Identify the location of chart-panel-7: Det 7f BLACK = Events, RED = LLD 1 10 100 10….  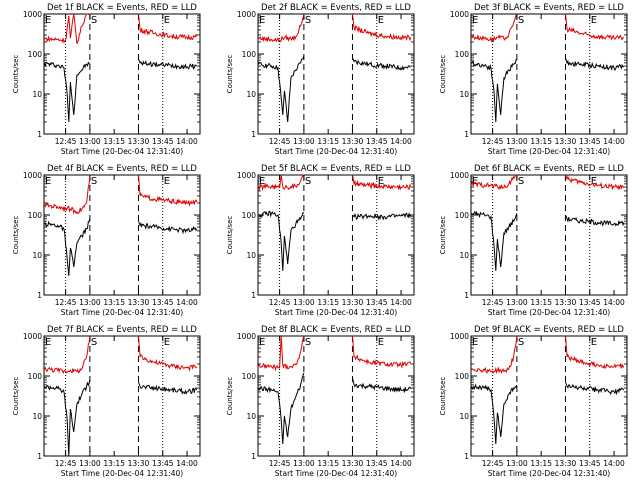
(106, 401).